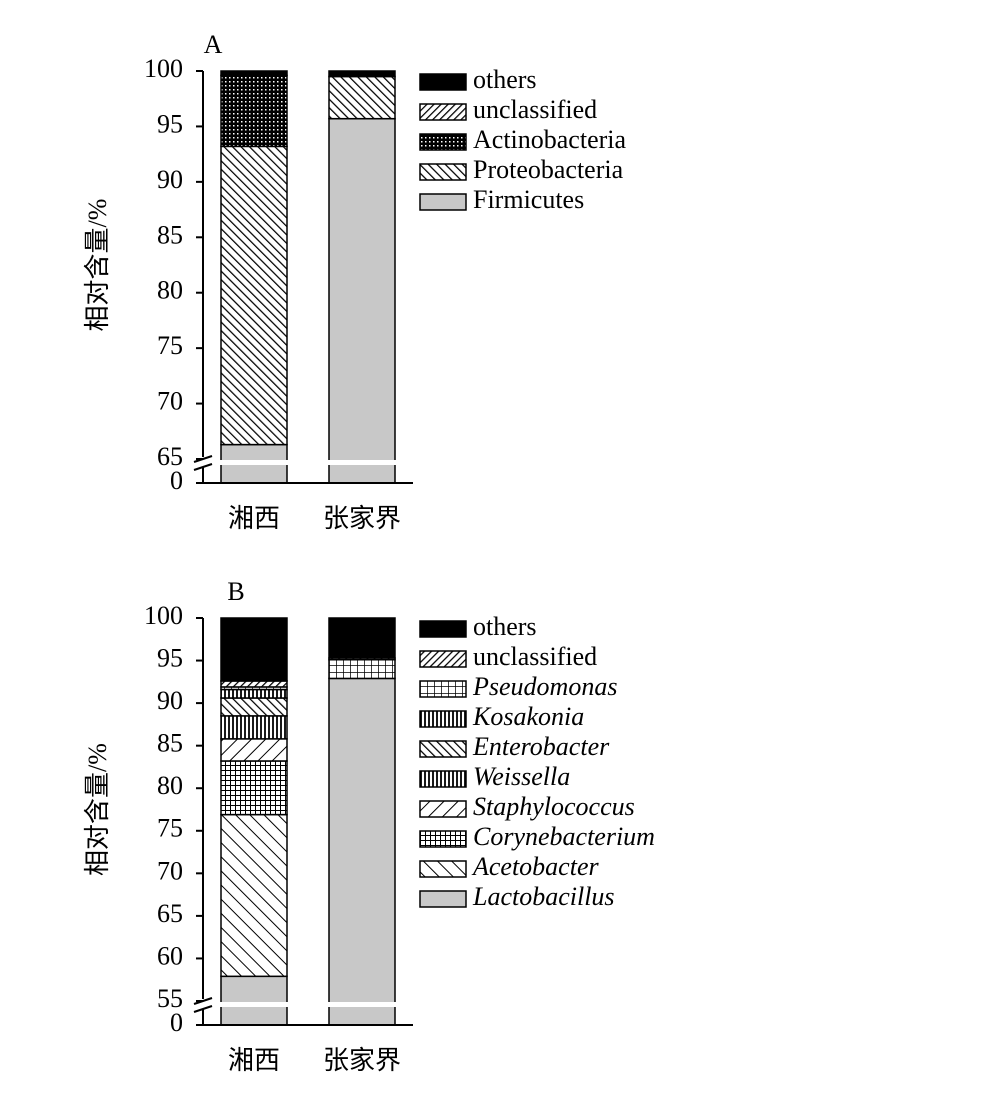 Image resolution: width=984 pixels, height=1108 pixels. Describe the element at coordinates (554, 806) in the screenshot. I see `legend-label: Staphylococcus` at that location.